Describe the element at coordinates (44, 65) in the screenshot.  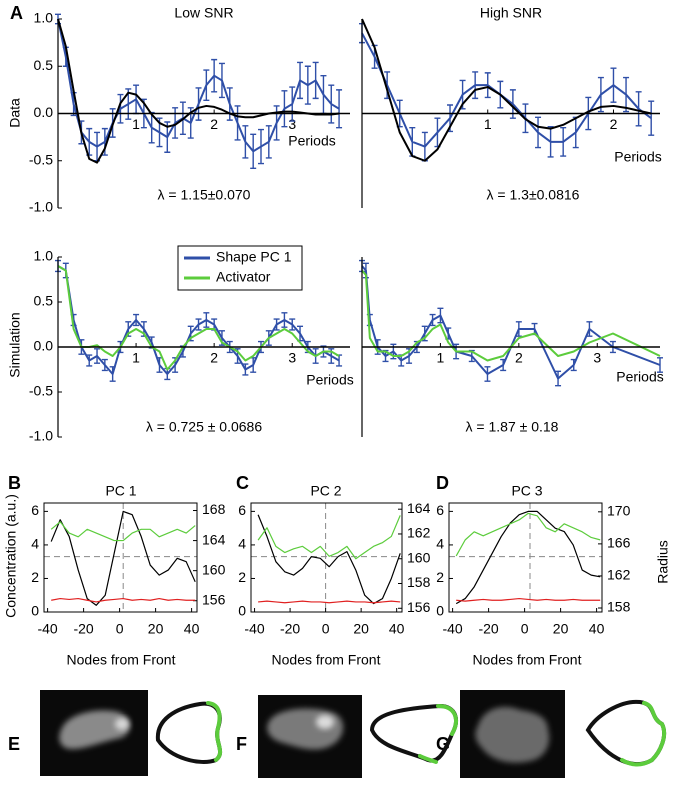
I see `y-tick-label: 0.5` at that location.